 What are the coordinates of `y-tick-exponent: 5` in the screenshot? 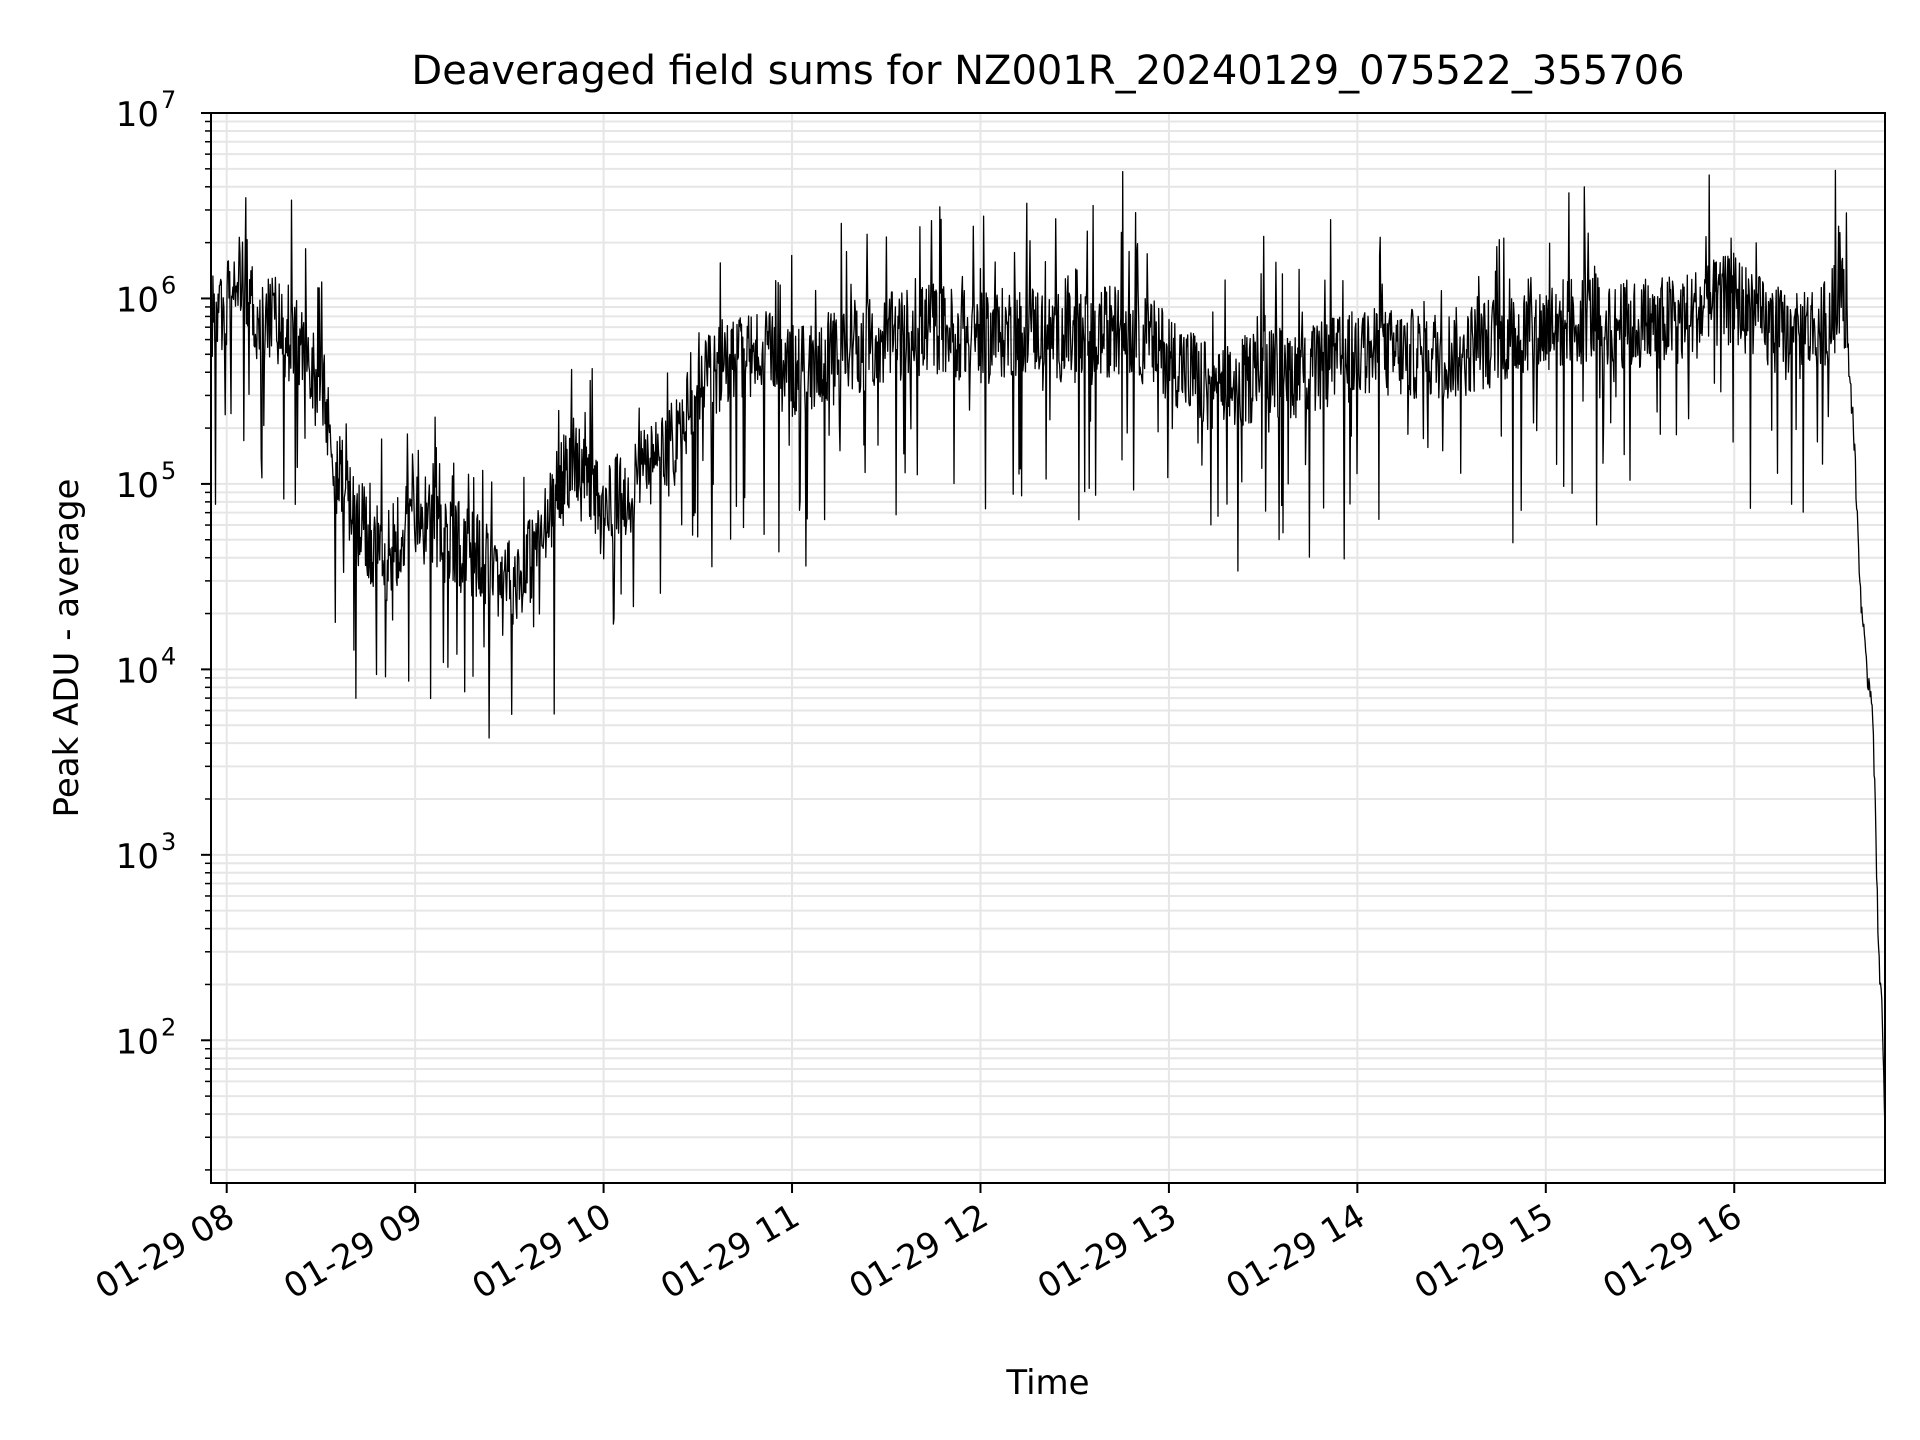 It's located at (168, 471).